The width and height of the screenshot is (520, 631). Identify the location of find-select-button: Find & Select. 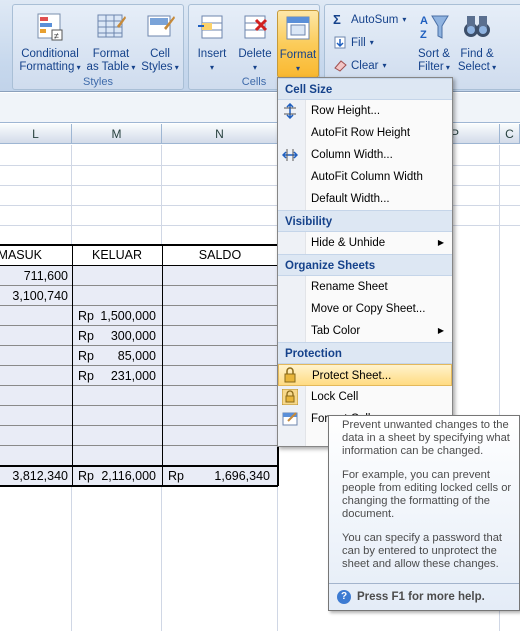
(477, 41).